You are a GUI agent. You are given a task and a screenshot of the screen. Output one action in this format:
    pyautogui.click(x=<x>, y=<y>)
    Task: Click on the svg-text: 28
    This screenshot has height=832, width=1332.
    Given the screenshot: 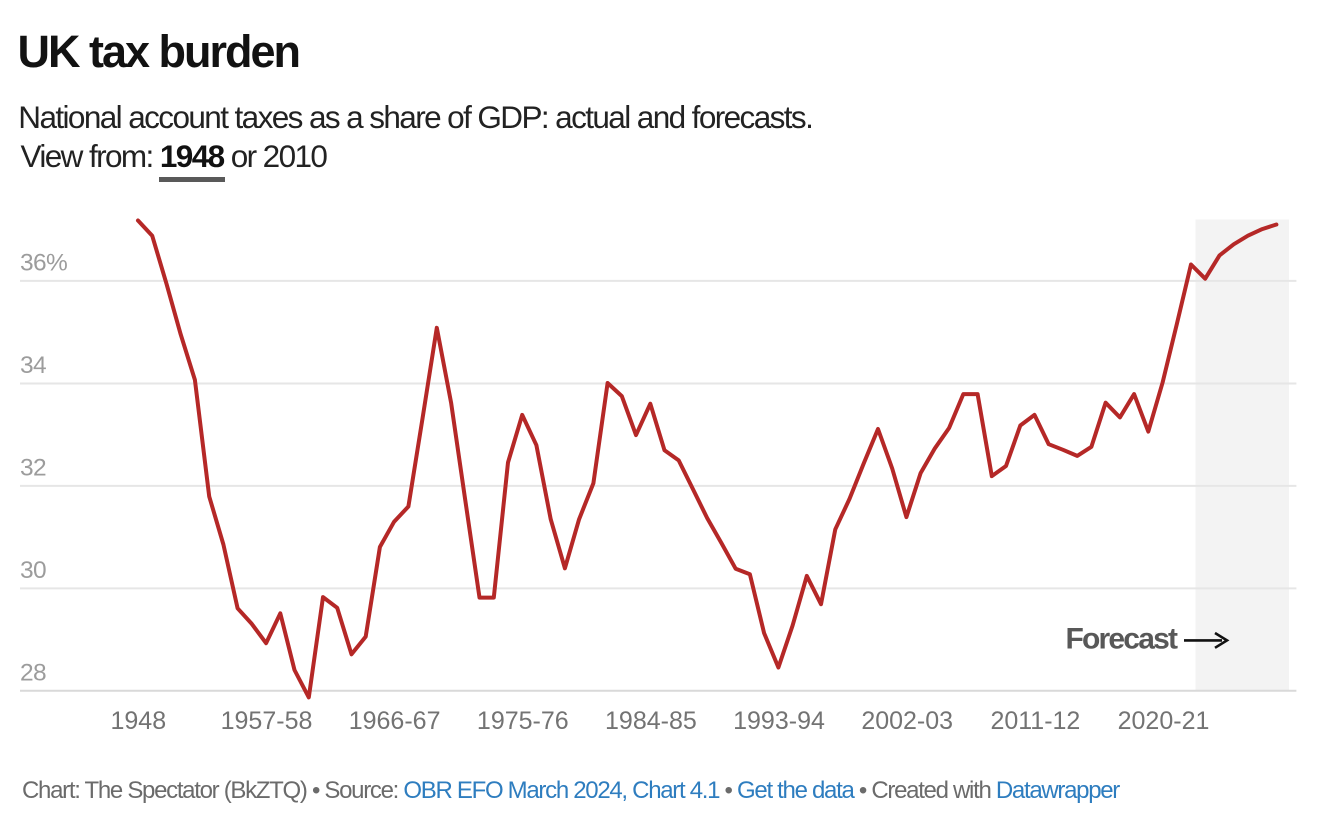 What is the action you would take?
    pyautogui.click(x=33, y=672)
    